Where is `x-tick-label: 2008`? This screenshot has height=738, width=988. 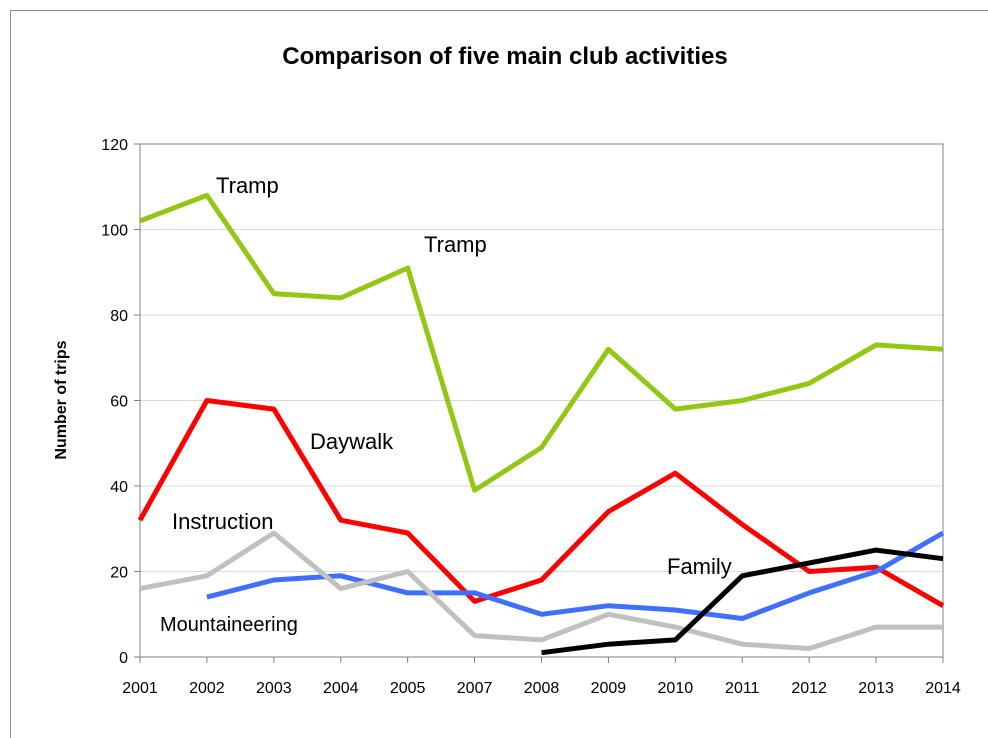
x-tick-label: 2008 is located at coordinates (542, 688).